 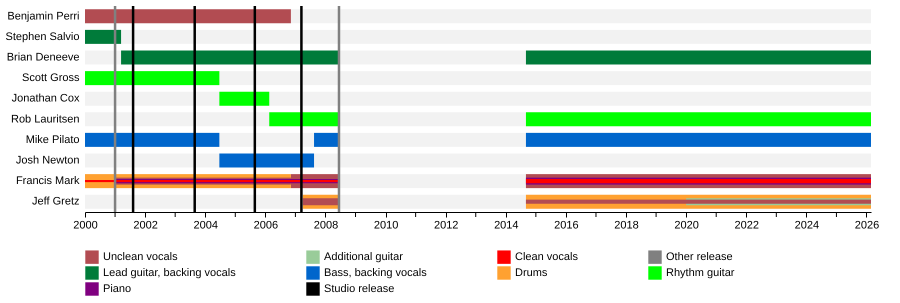 I want to click on y-tick-label: Francis Mark, so click(x=48, y=181).